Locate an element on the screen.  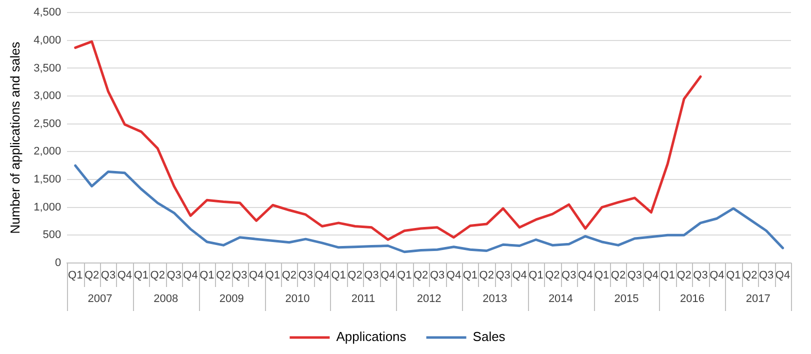
text: 2009 is located at coordinates (231, 299).